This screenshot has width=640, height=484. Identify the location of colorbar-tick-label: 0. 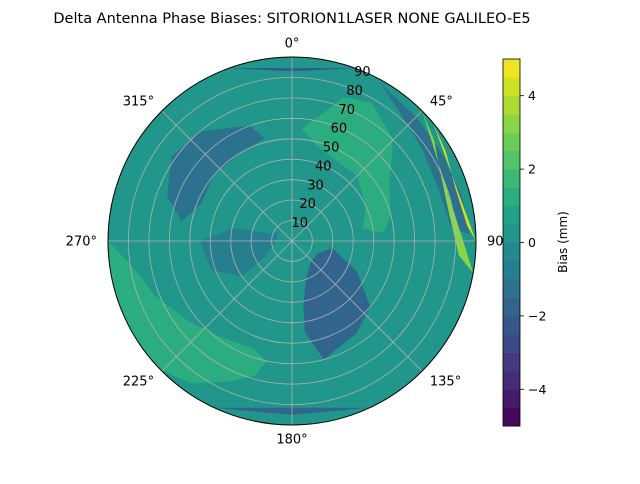
(532, 242).